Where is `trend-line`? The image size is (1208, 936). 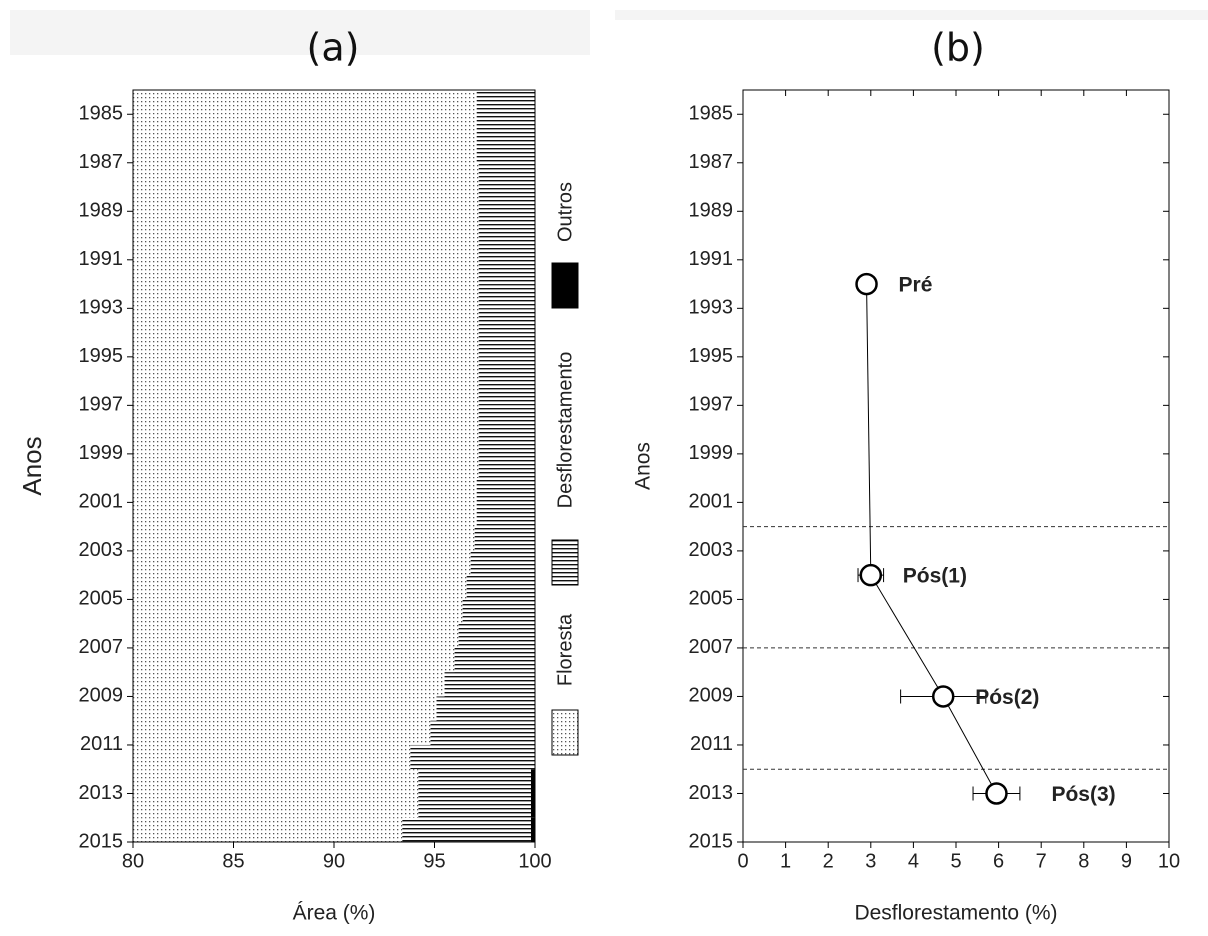
trend-line is located at coordinates (931, 539).